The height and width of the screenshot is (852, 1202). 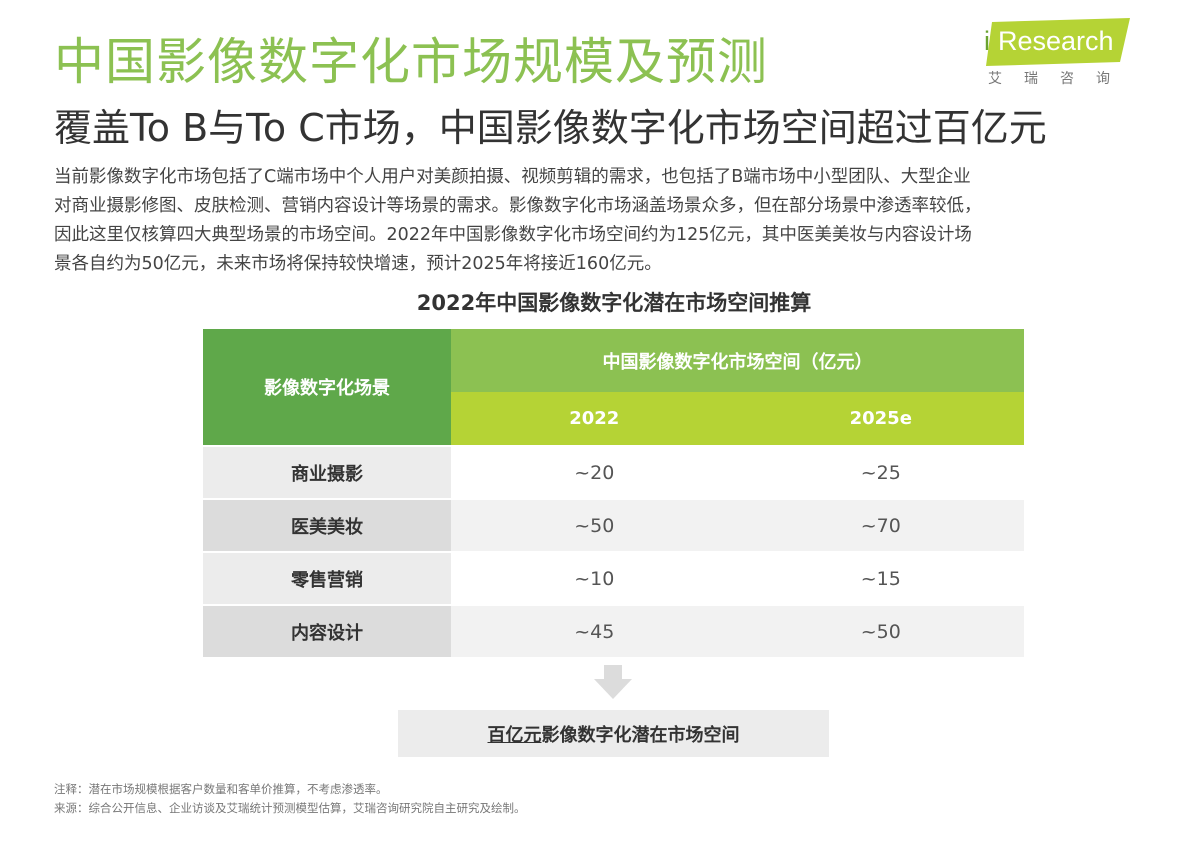 I want to click on header-market-space: 中国影像数字化市场空间（亿元）, so click(x=737, y=360).